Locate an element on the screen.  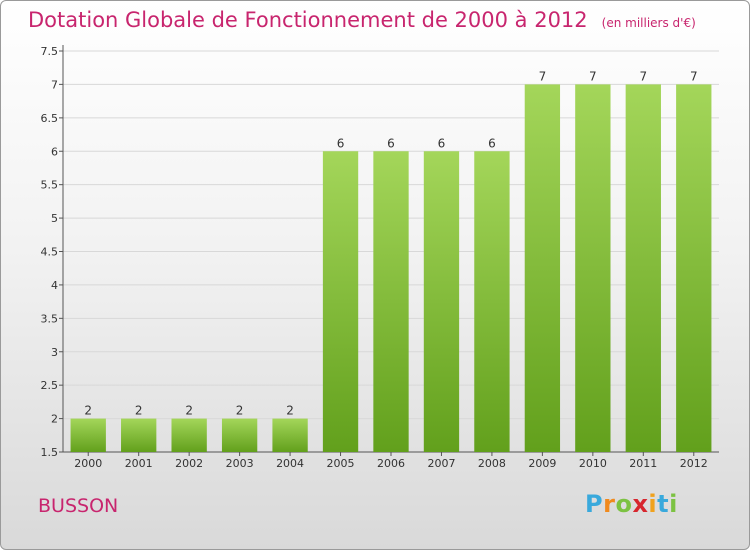
x-tick-label: 2003 is located at coordinates (240, 463).